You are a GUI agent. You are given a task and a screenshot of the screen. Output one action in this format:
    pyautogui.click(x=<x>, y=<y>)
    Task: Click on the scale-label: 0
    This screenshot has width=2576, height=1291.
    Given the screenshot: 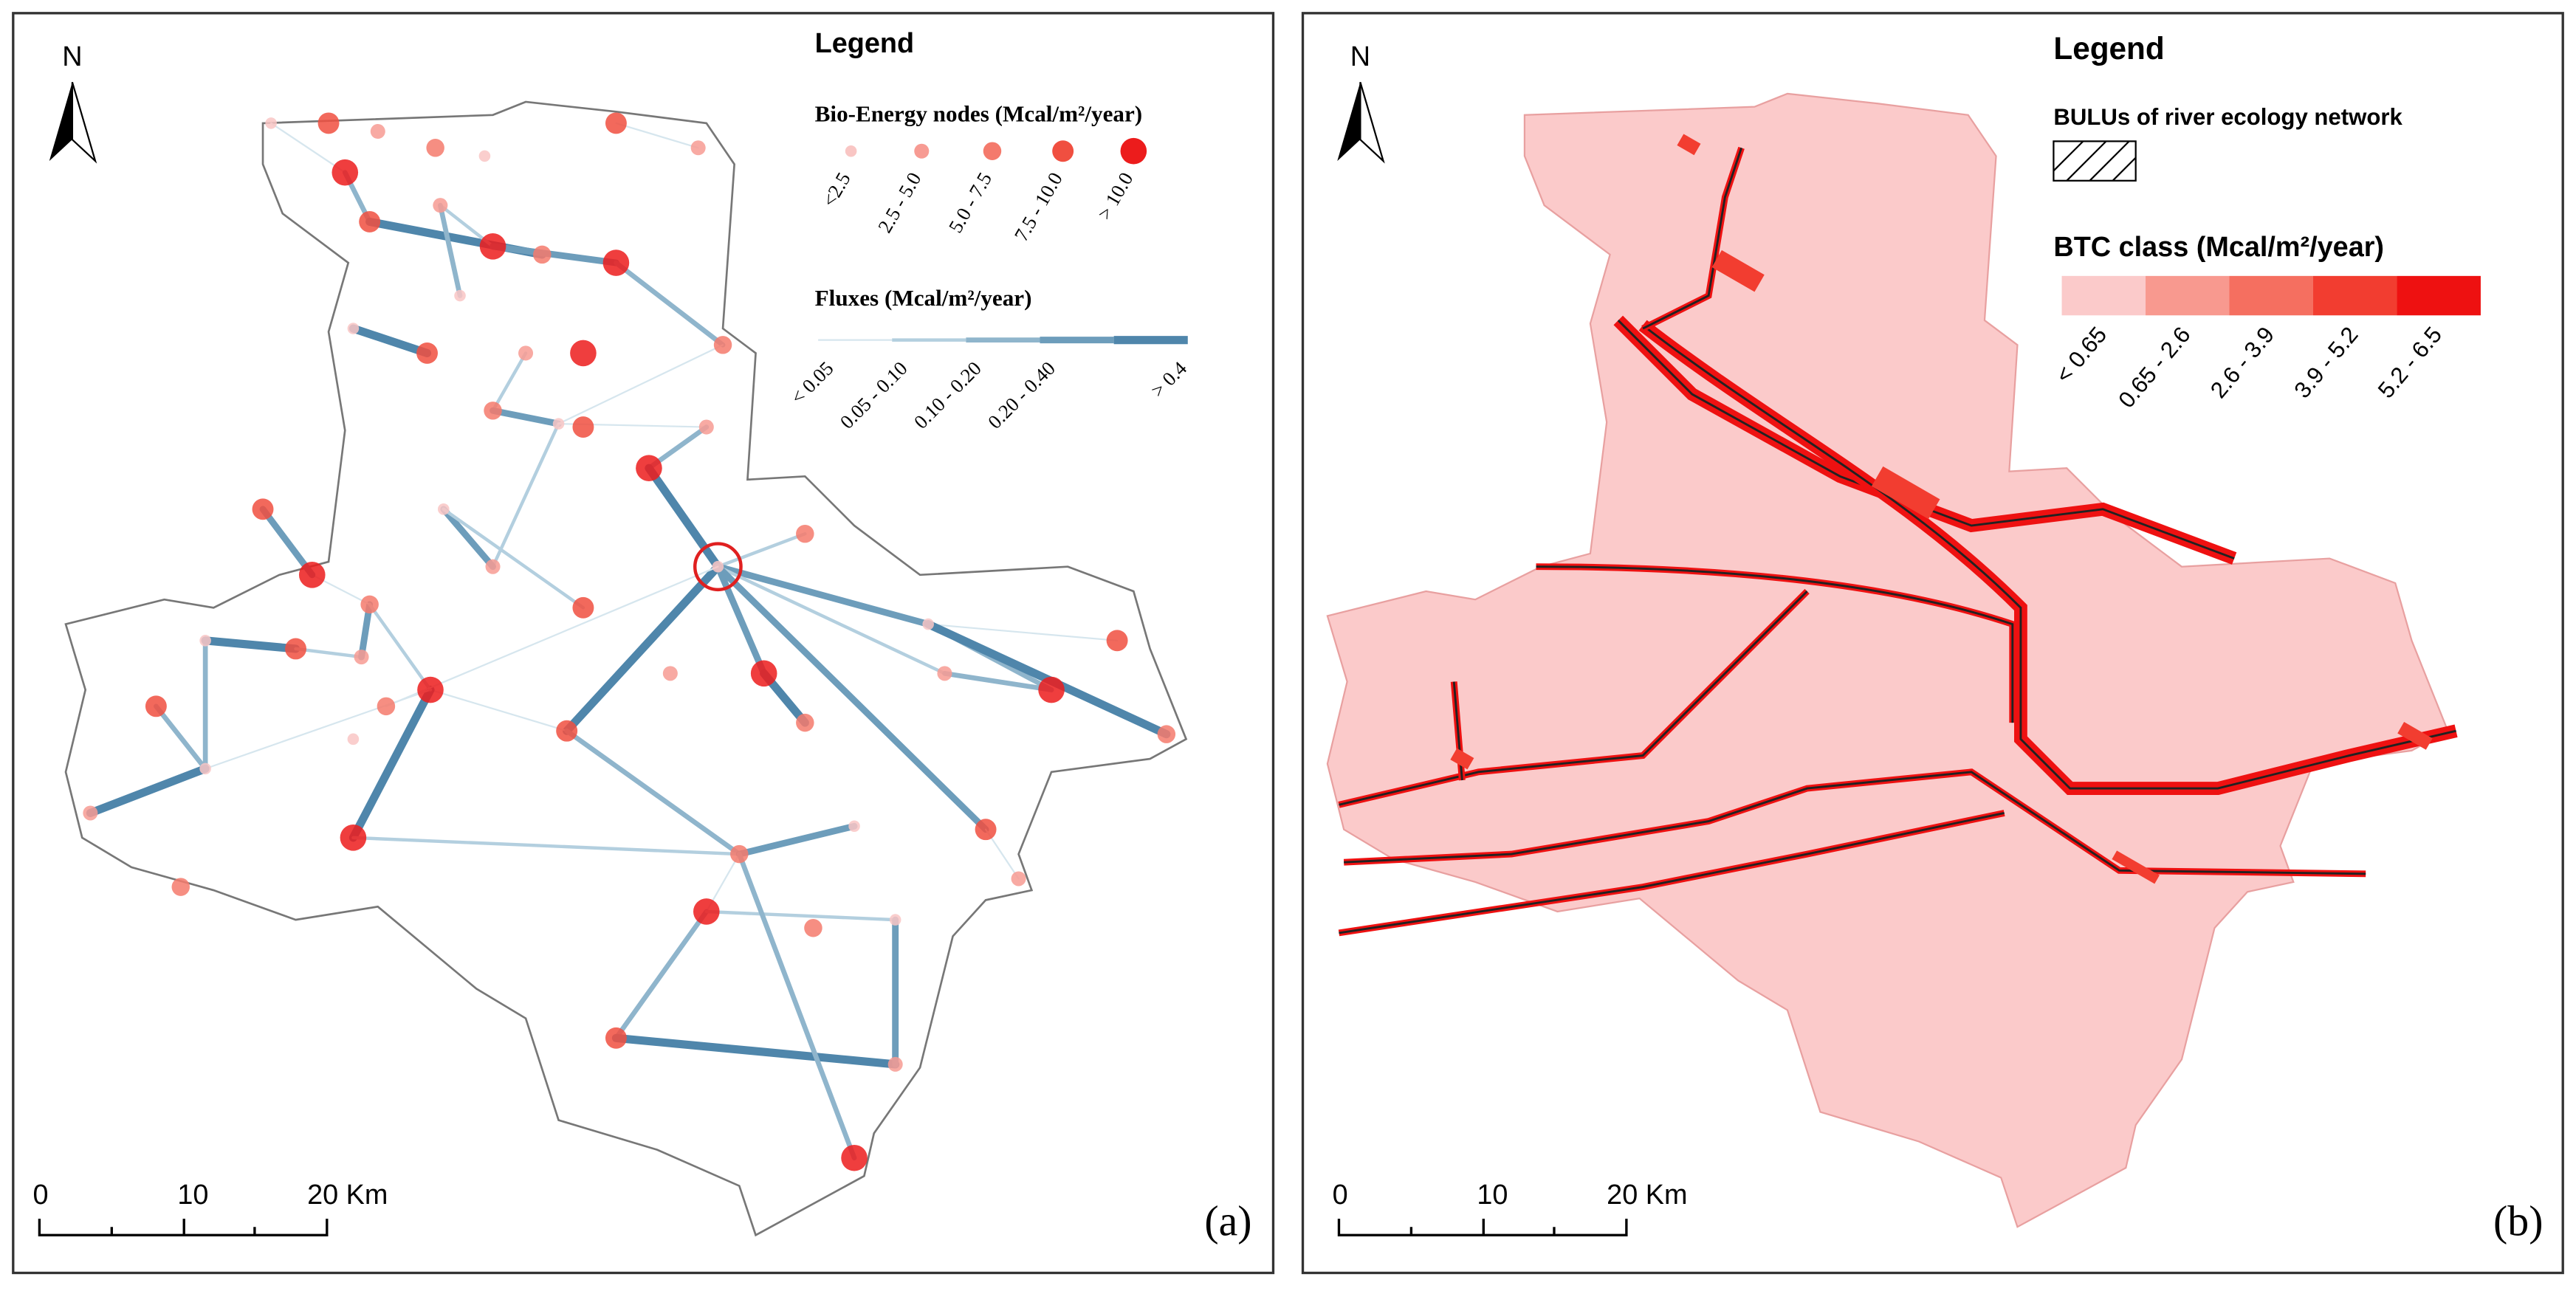 What is the action you would take?
    pyautogui.click(x=41, y=1195)
    